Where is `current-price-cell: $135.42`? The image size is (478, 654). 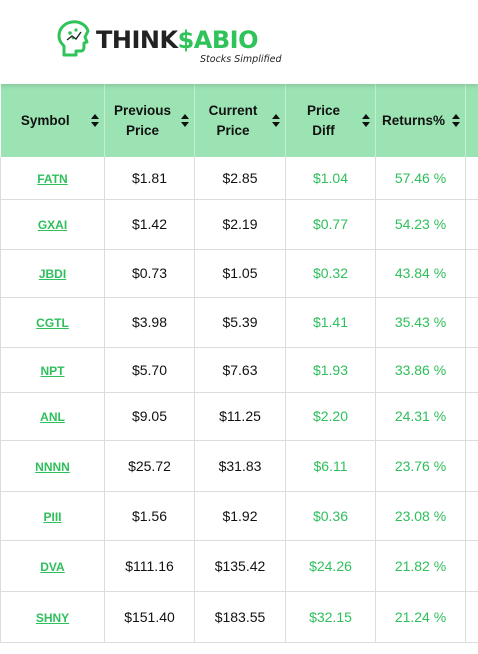 current-price-cell: $135.42 is located at coordinates (240, 566).